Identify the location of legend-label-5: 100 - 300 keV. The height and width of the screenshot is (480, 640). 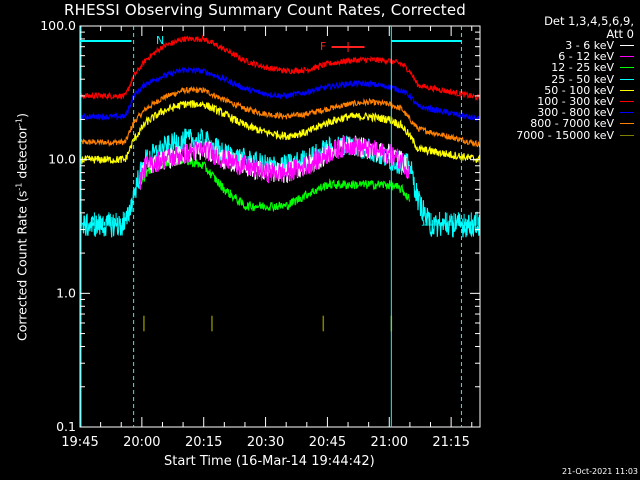
(575, 102).